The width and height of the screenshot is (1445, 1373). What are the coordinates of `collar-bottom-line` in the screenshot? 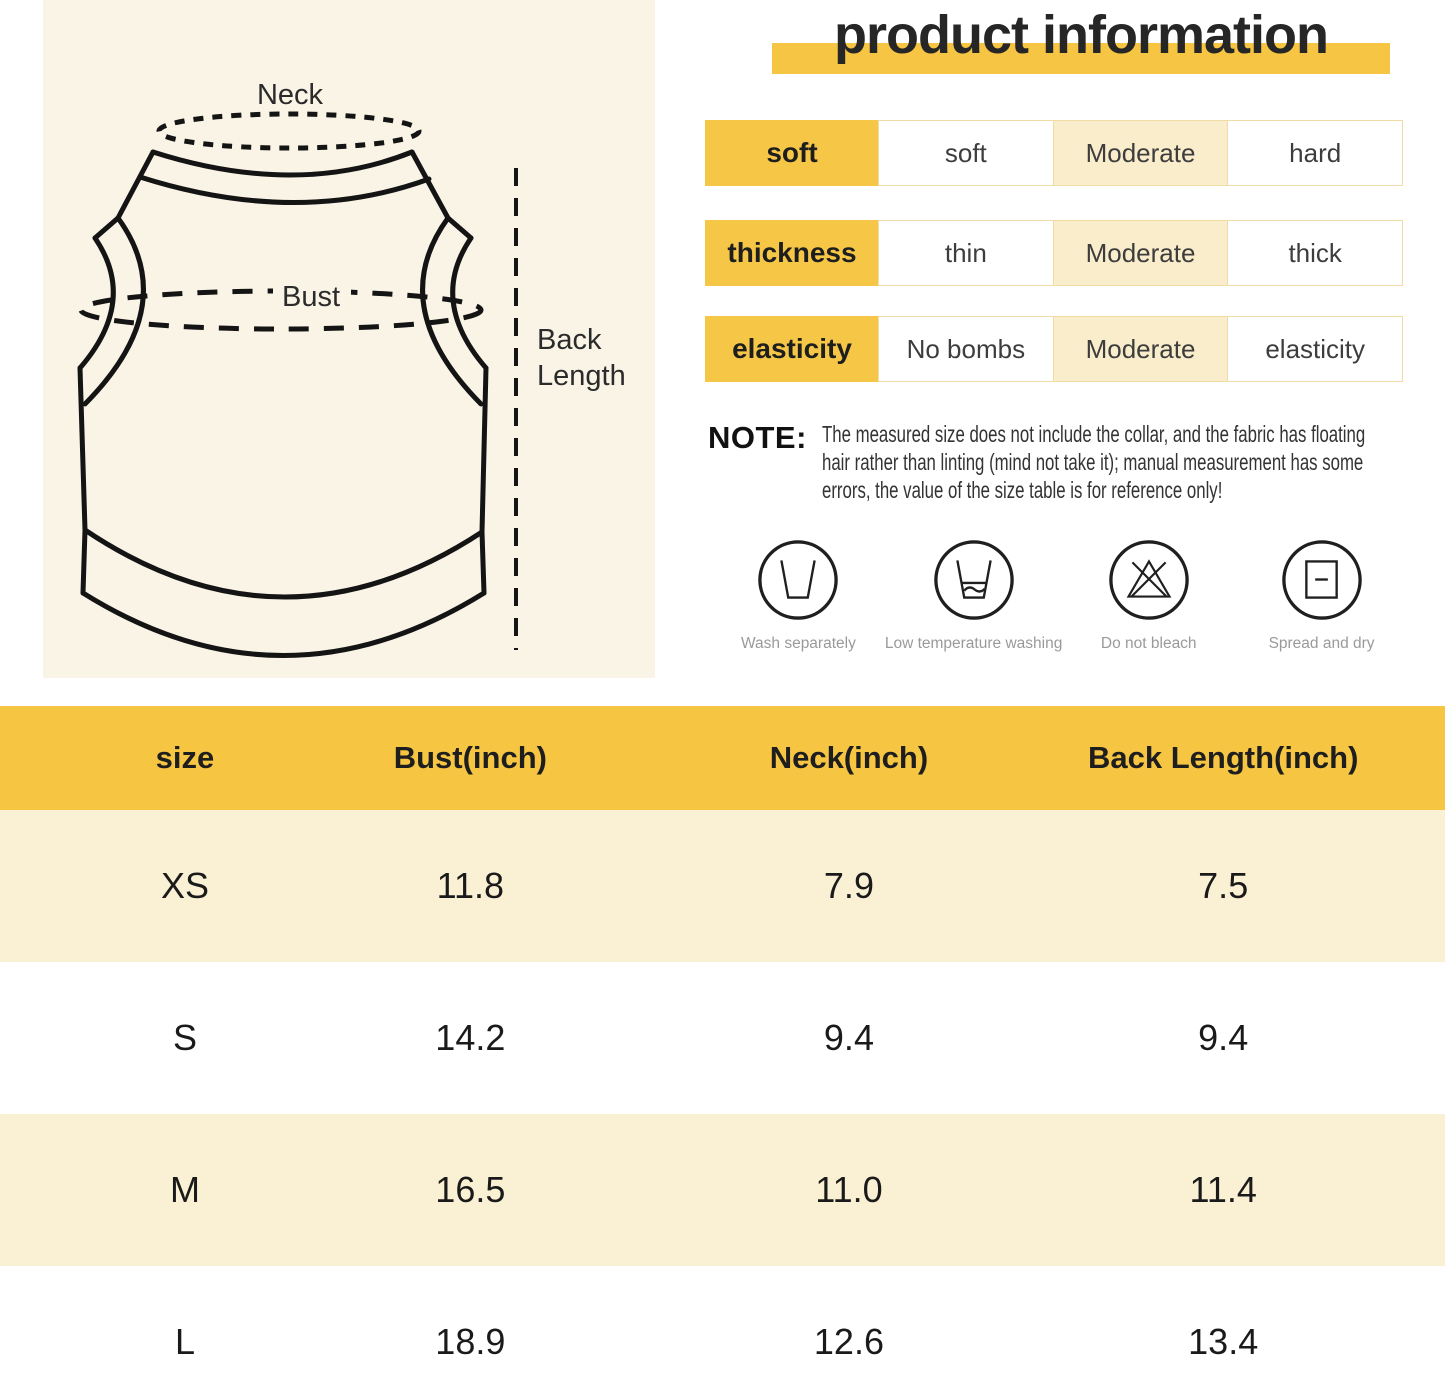 It's located at (284, 189).